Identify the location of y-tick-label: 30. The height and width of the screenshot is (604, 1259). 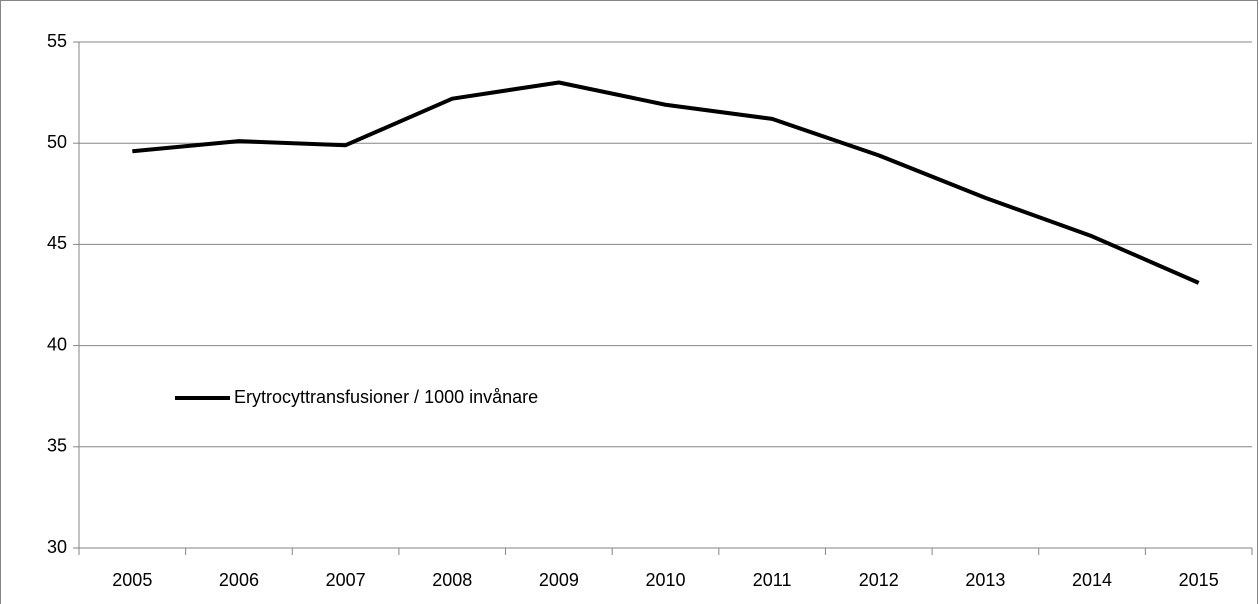
(57, 547).